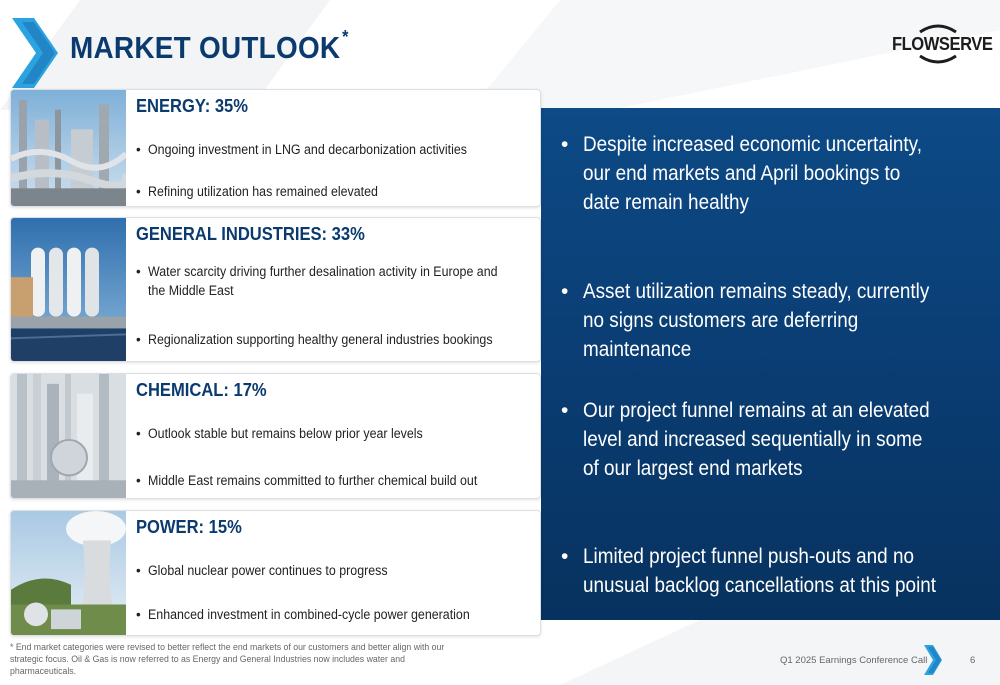 The height and width of the screenshot is (685, 1000). I want to click on card-title: GENERAL INDUSTRIES: 33%, so click(250, 234).